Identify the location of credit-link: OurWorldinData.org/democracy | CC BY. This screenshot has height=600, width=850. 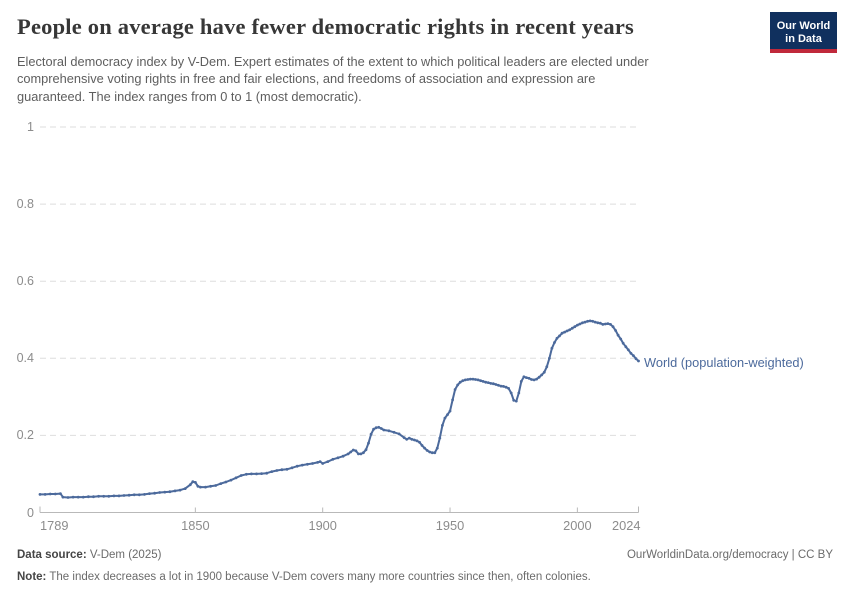
(729, 555).